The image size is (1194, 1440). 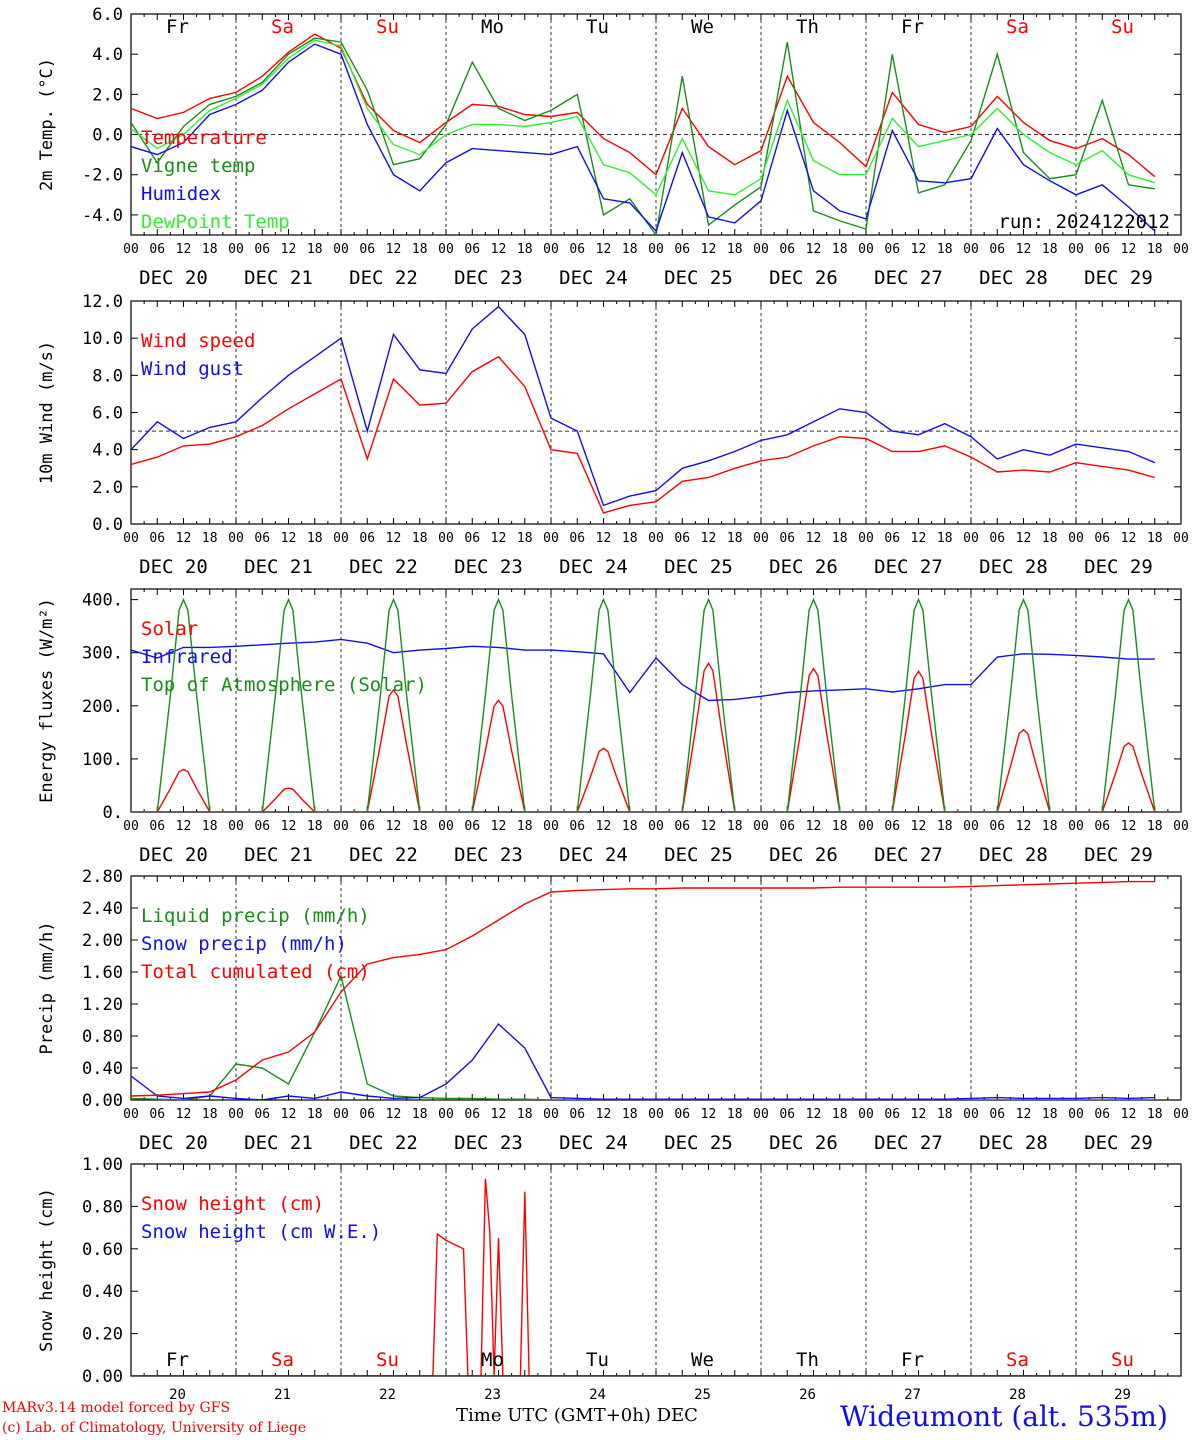 I want to click on run-label: run: 2024122012, so click(x=1084, y=222).